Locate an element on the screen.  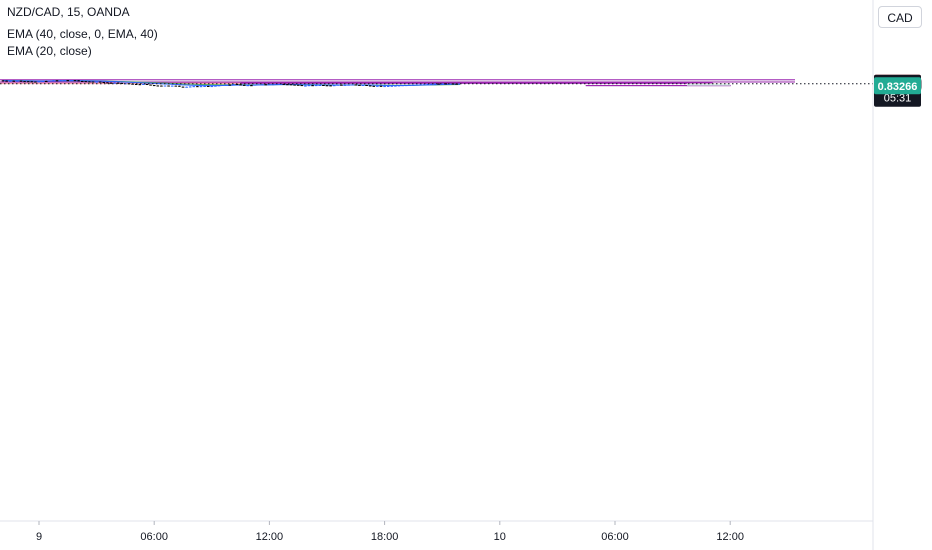
price-labels-layer: 0.835220.834730.8346905:310.83266 is located at coordinates (897, 90).